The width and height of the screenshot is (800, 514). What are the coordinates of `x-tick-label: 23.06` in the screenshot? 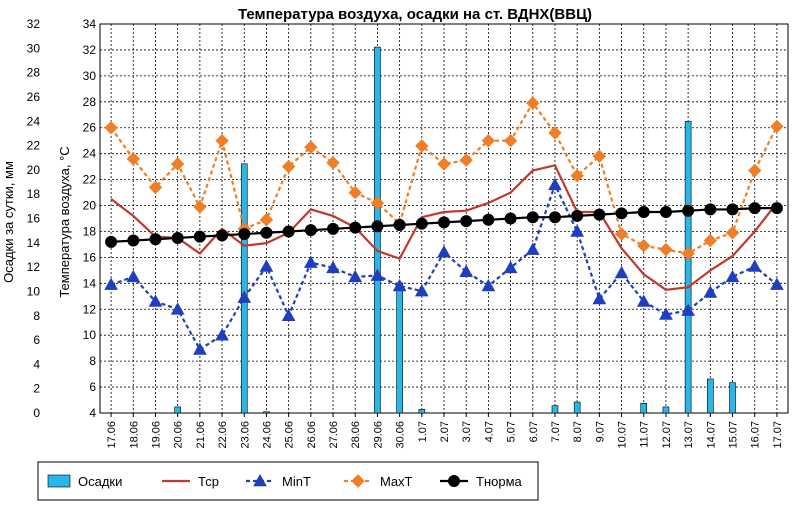 It's located at (245, 435).